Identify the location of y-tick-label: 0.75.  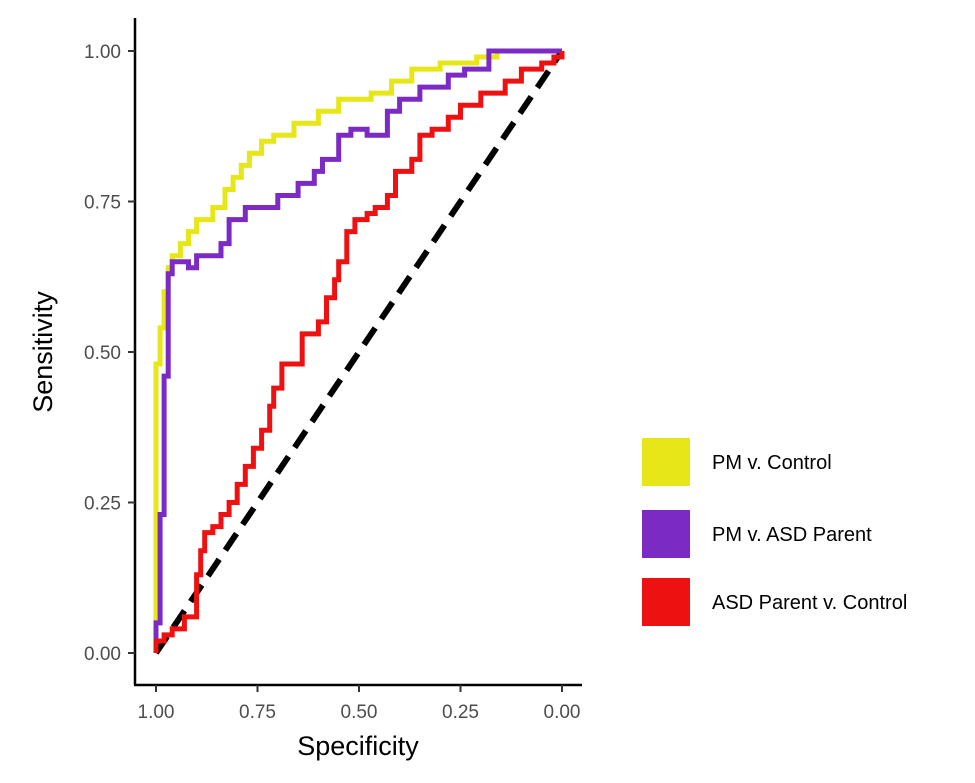
(102, 203).